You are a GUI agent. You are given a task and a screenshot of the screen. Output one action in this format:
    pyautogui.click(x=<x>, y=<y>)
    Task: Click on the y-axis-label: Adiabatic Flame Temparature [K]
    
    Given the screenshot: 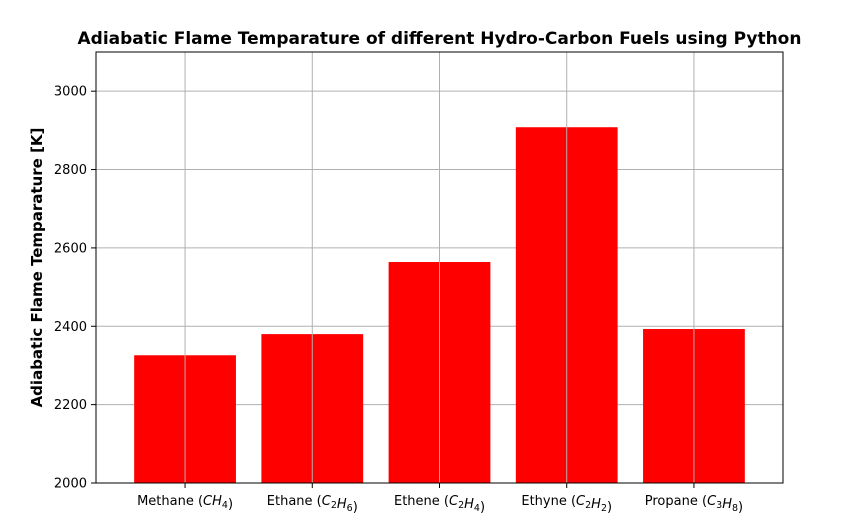 What is the action you would take?
    pyautogui.click(x=37, y=268)
    